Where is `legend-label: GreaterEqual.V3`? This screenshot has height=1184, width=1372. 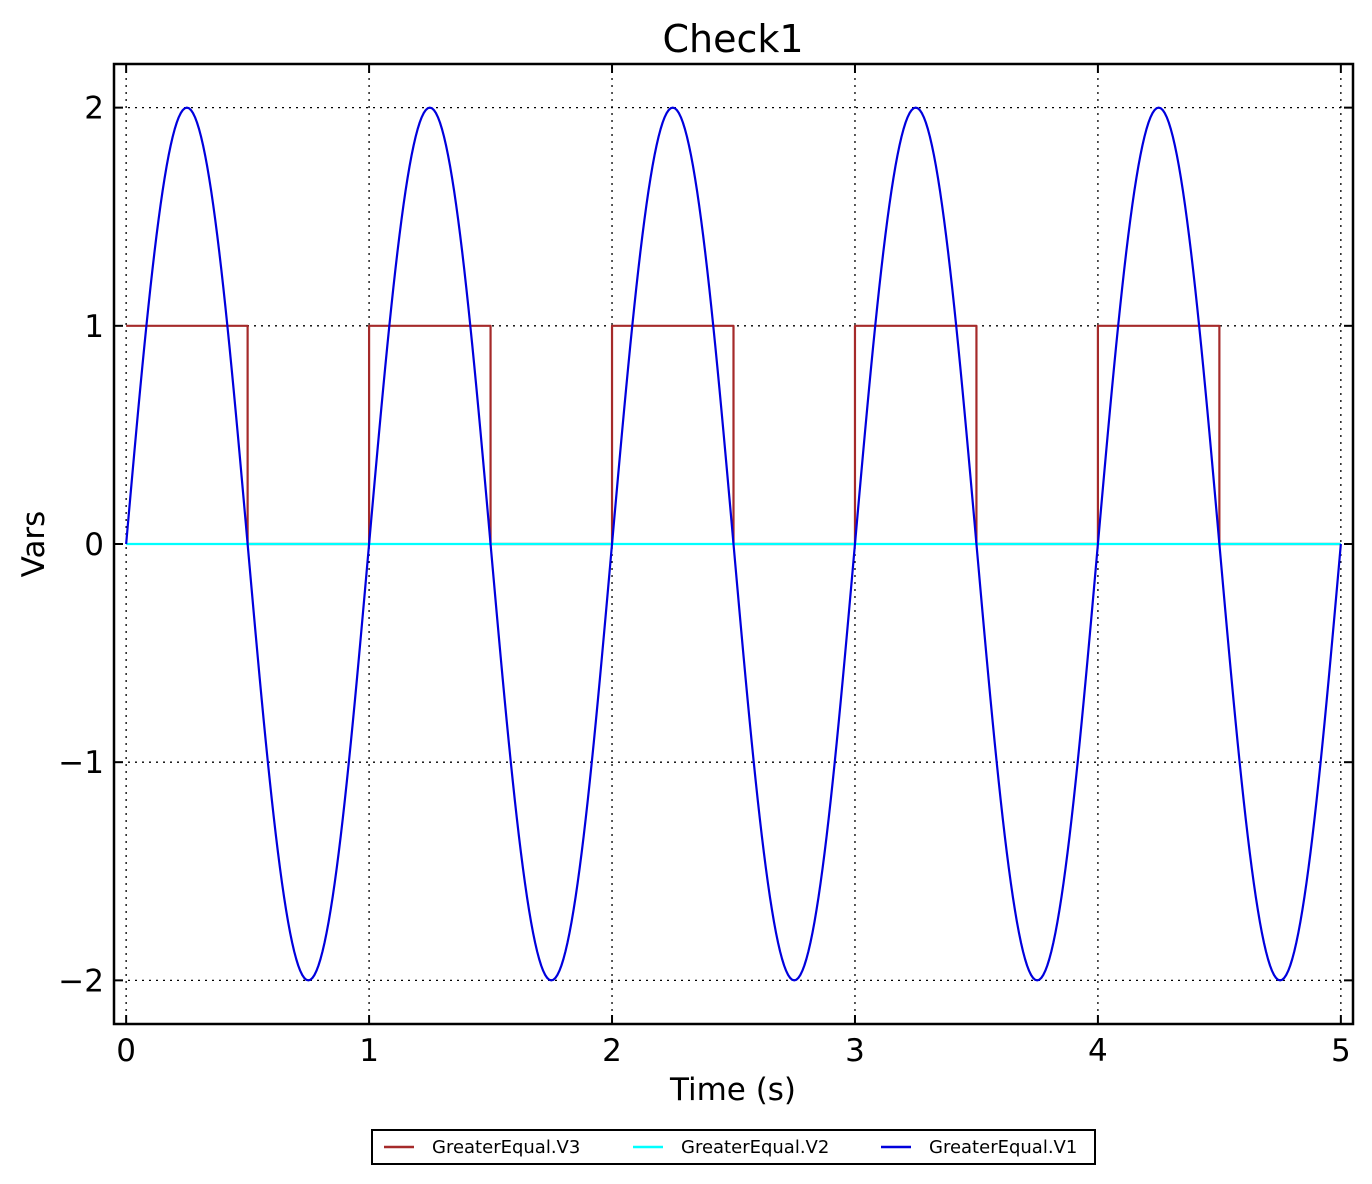
legend-label: GreaterEqual.V3 is located at coordinates (506, 1147).